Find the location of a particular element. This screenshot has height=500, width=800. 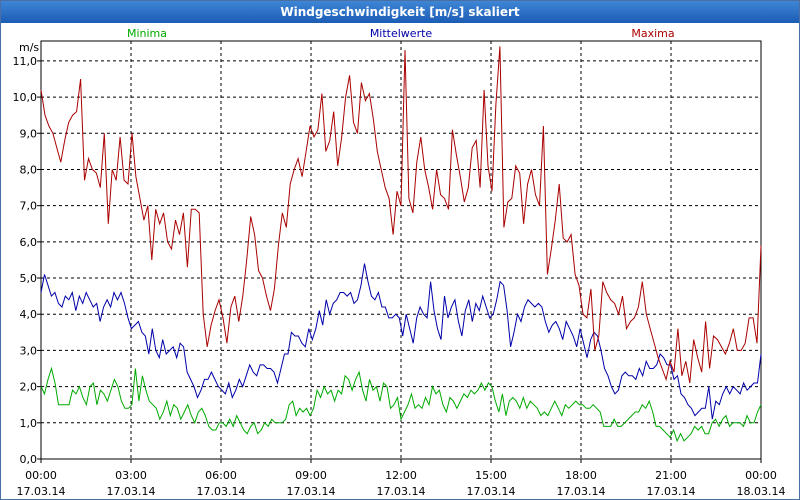

y-tick-label: 2,0 is located at coordinates (29, 387).